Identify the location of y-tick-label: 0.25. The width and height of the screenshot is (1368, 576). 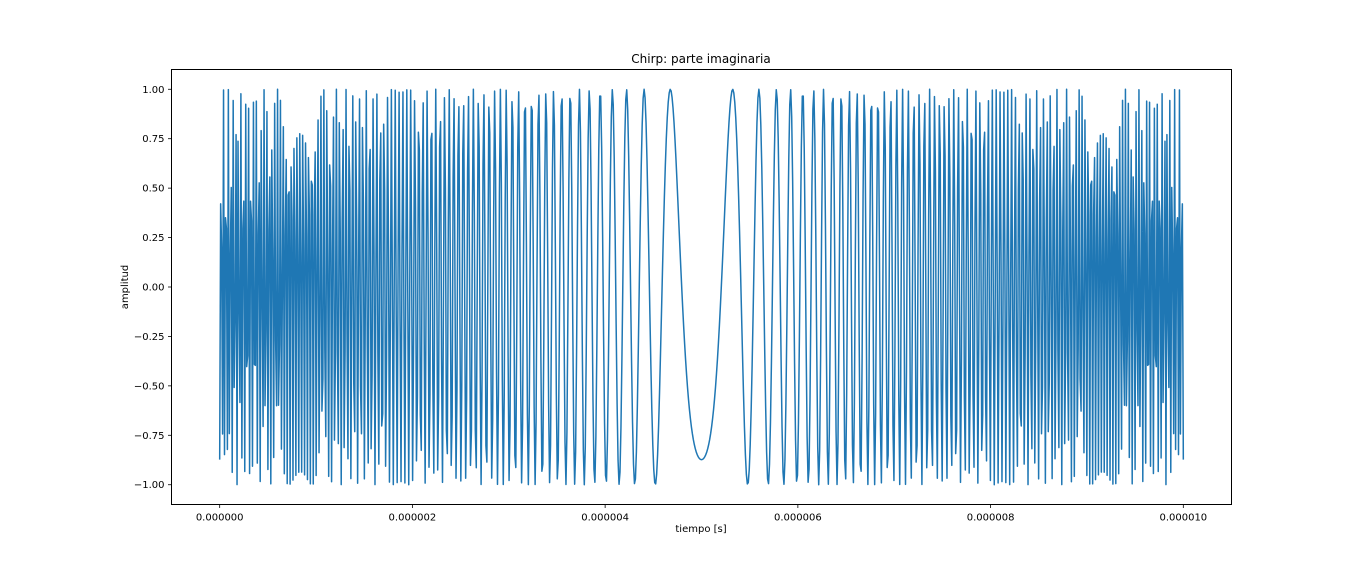
(153, 238).